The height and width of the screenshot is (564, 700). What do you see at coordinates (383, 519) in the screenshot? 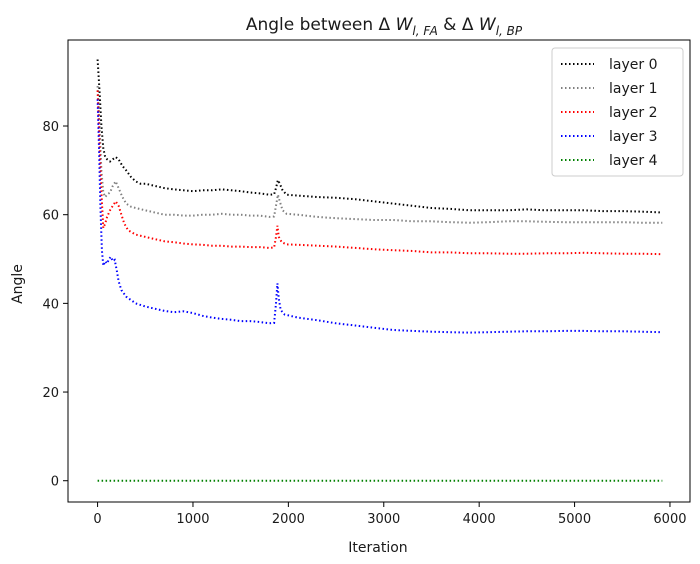
I see `x-tick-label: 3000` at bounding box center [383, 519].